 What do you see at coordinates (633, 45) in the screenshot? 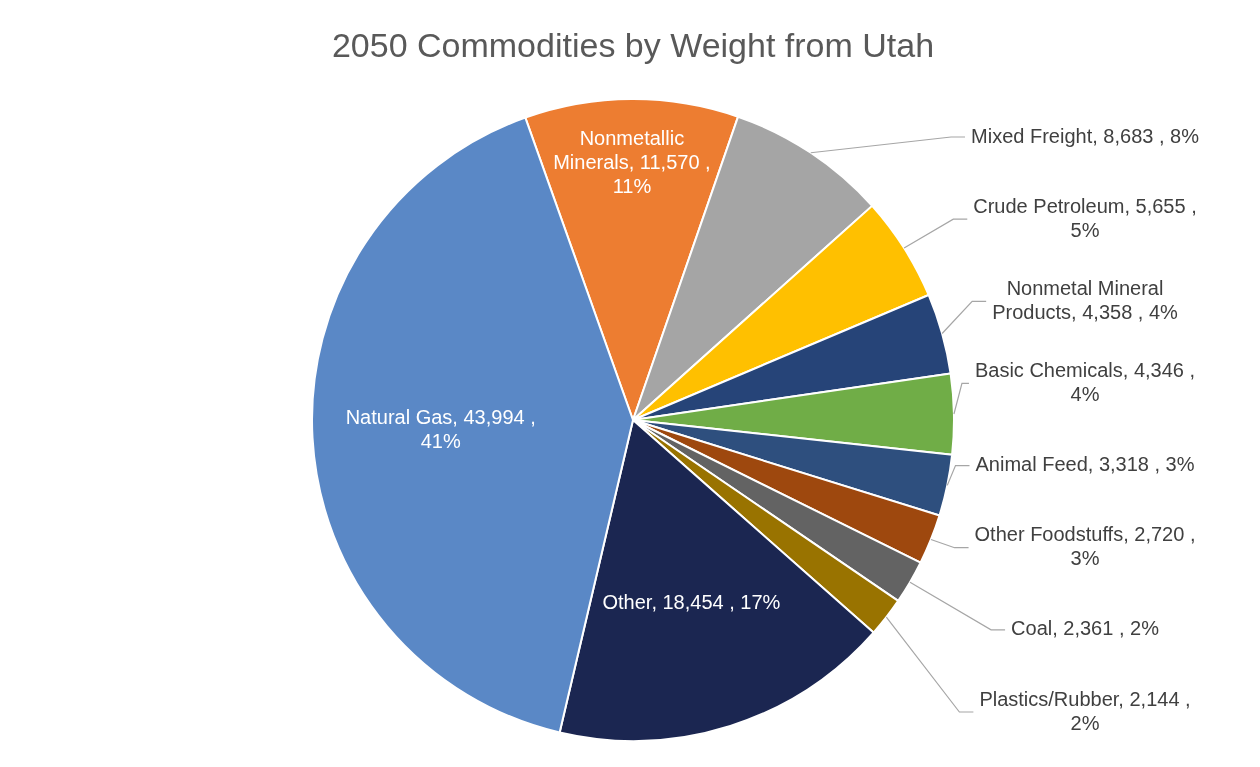
I see `chart-title: 2050 Commodities by Weight from Utah` at bounding box center [633, 45].